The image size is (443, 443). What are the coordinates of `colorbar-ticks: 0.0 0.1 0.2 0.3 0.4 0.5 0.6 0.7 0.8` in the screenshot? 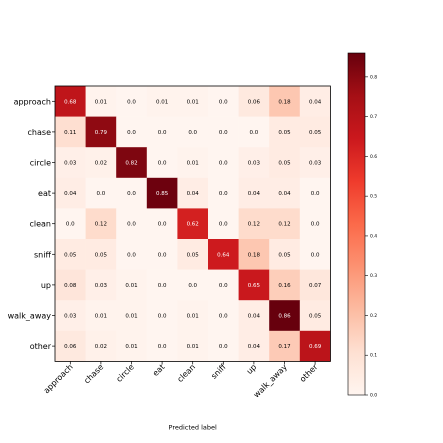 It's located at (371, 236).